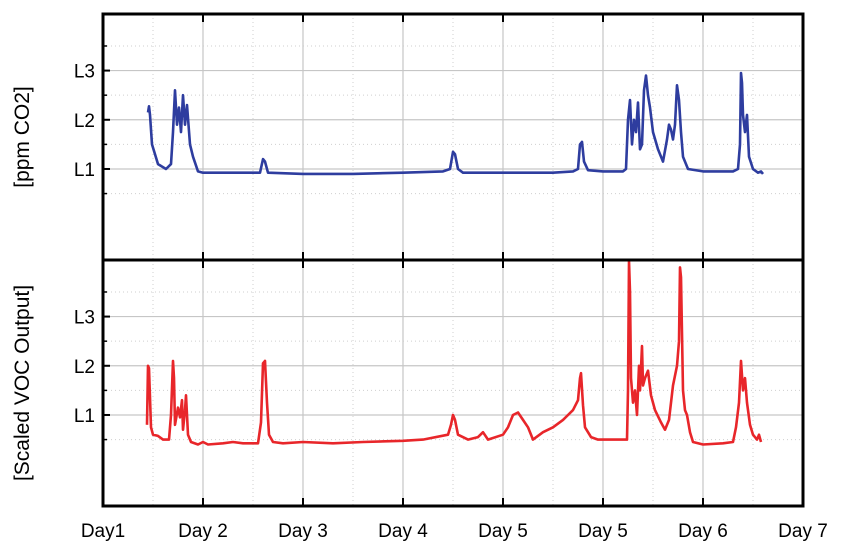  I want to click on x-axis: Day1 Day 2 Day 3 Day 4 Day 5 Day 5 Day 6 Day 7, so click(454, 531).